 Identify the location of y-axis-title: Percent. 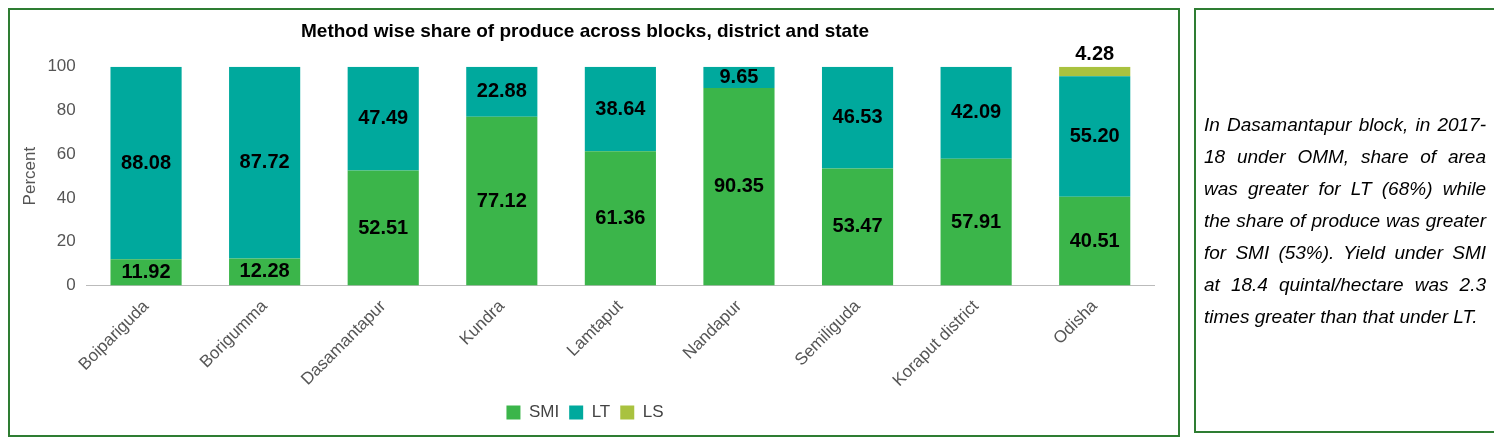
(29, 176).